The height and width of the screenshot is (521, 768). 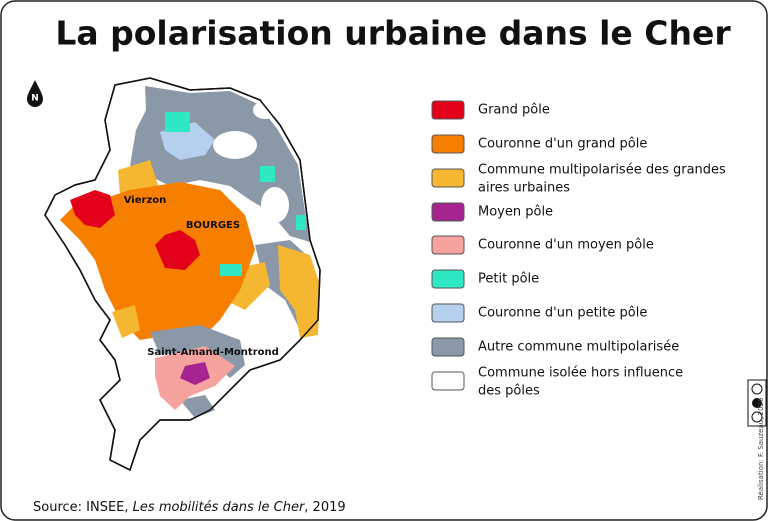 I want to click on legend-label: Couronne d'un moyen pôle, so click(x=566, y=245).